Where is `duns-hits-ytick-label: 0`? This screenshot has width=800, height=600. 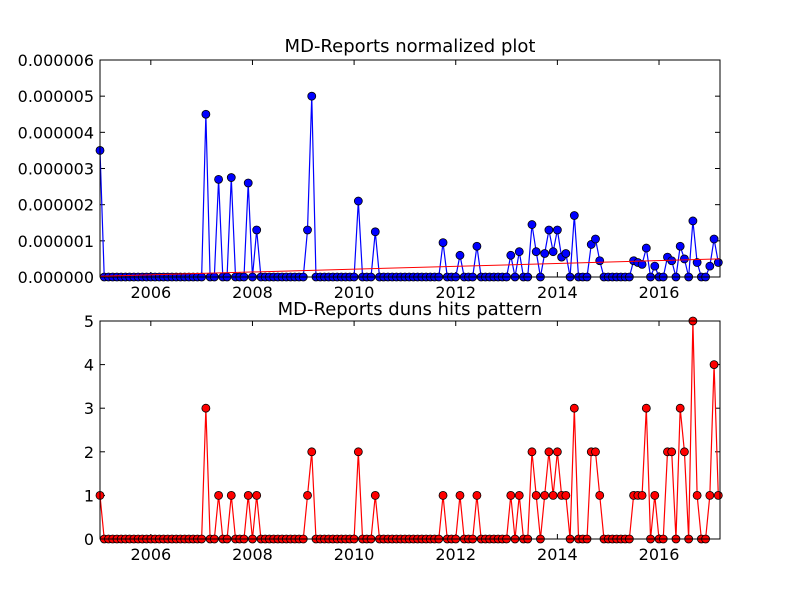
duns-hits-ytick-label: 0 is located at coordinates (89, 539).